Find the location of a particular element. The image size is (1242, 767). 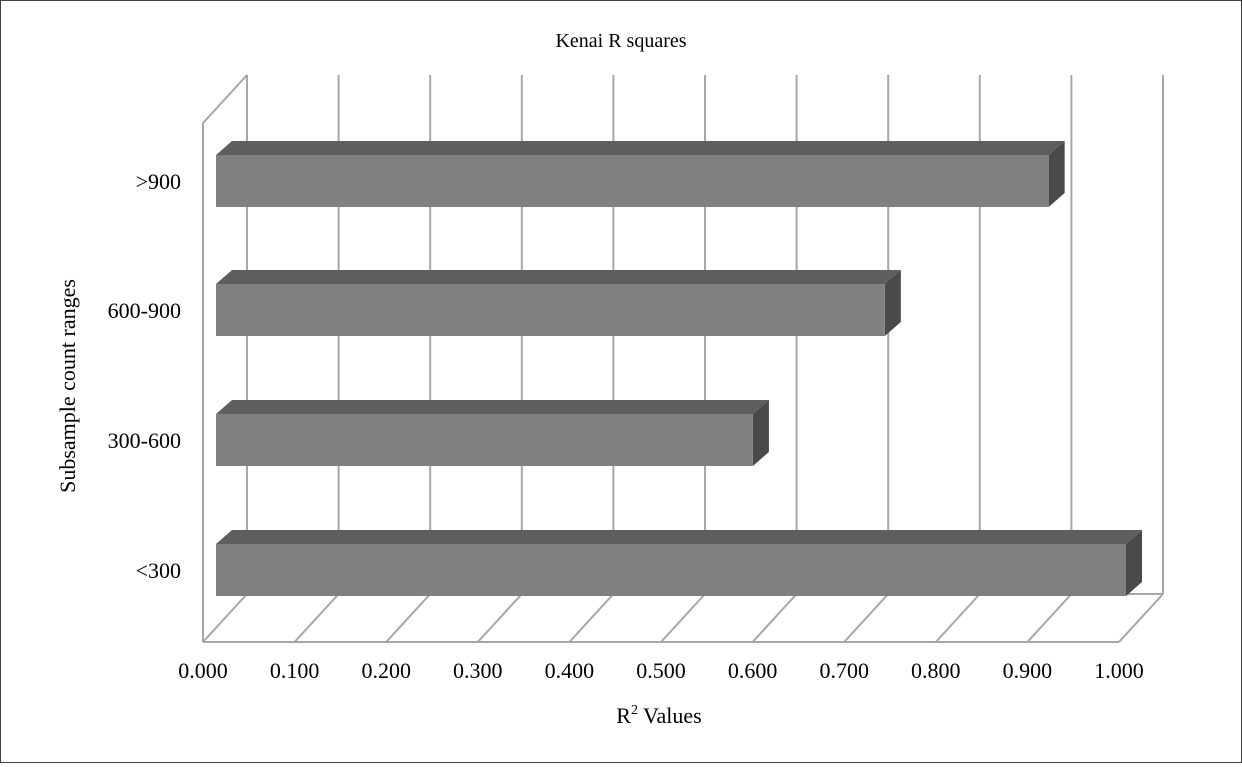

x-axis-title-base: R is located at coordinates (623, 715).